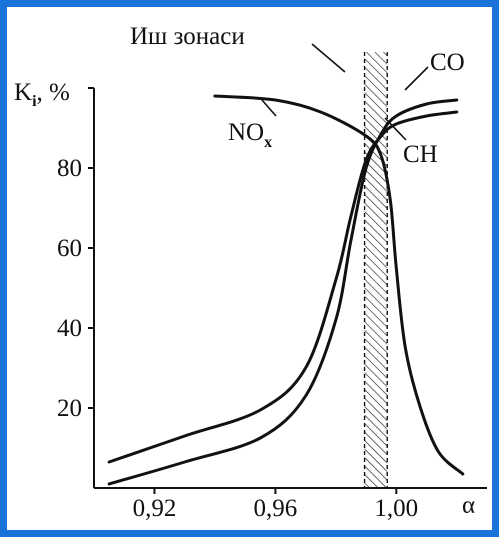 This screenshot has height=537, width=499. Describe the element at coordinates (468, 505) in the screenshot. I see `x-axis-label: α` at that location.